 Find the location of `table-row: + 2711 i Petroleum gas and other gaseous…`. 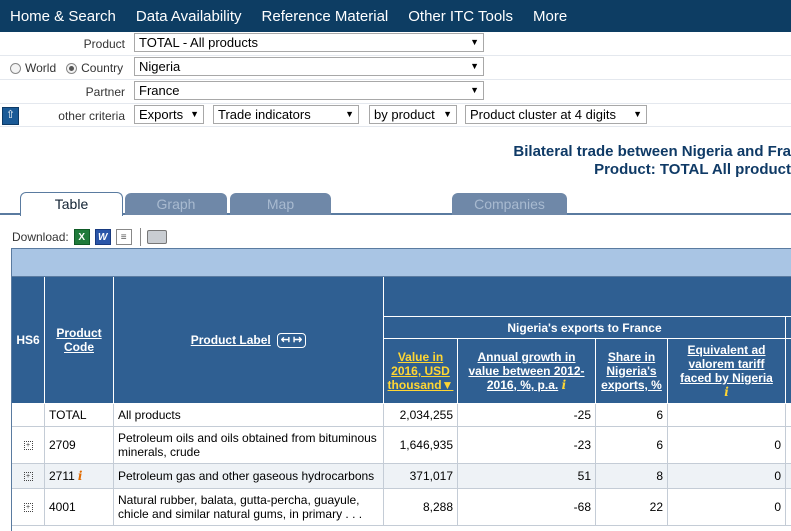

table-row: + 2711 i Petroleum gas and other gaseous… is located at coordinates (401, 476).